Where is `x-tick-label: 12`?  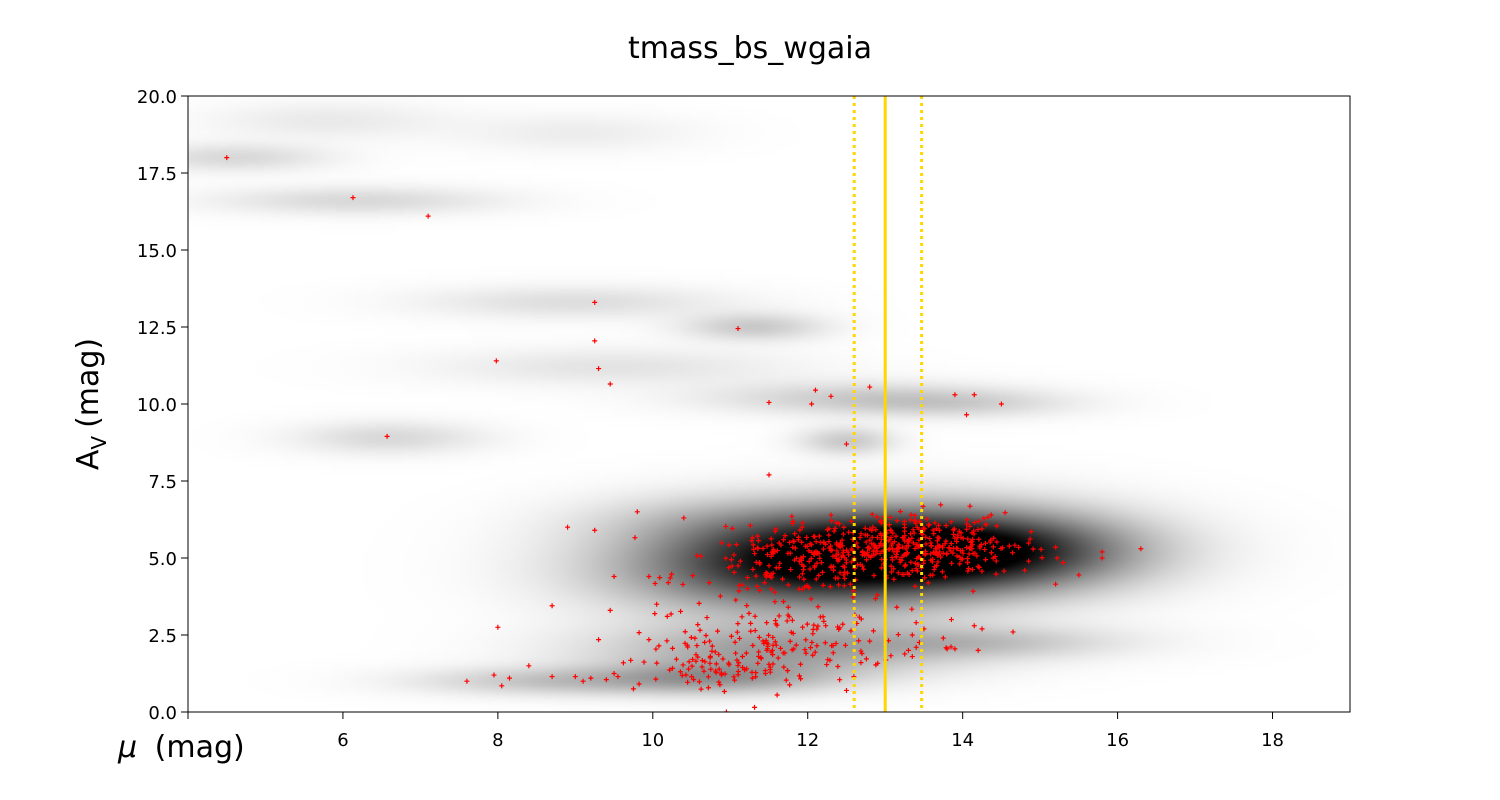
x-tick-label: 12 is located at coordinates (807, 740).